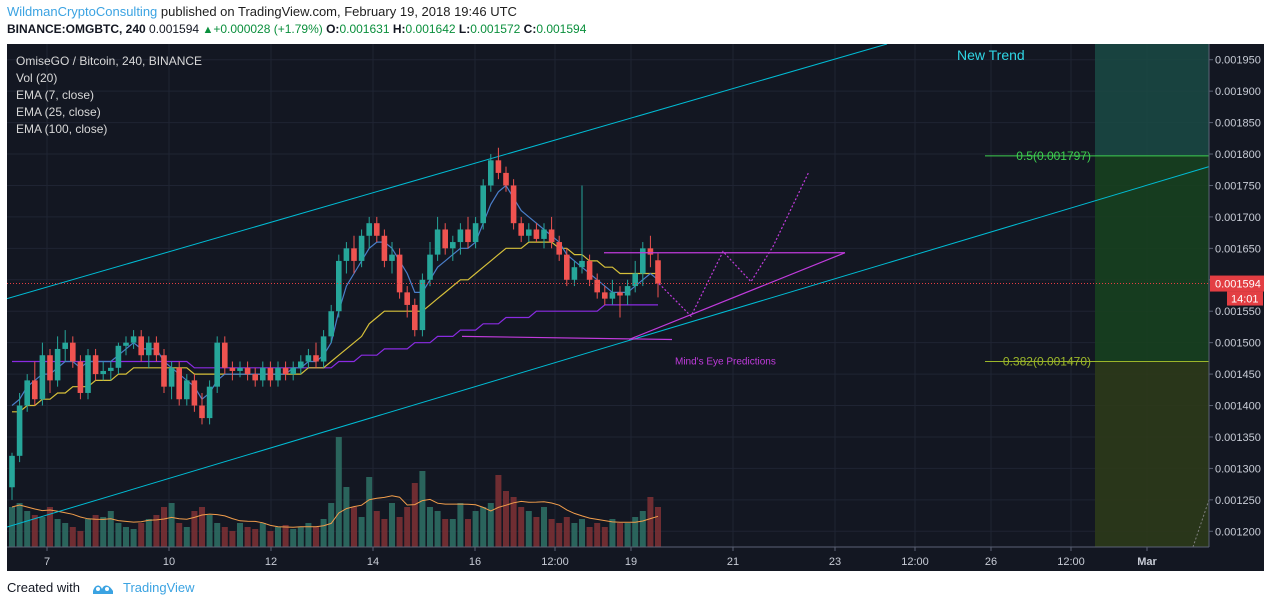 This screenshot has width=1270, height=605. I want to click on price-tick-label: 0.001400, so click(1238, 407).